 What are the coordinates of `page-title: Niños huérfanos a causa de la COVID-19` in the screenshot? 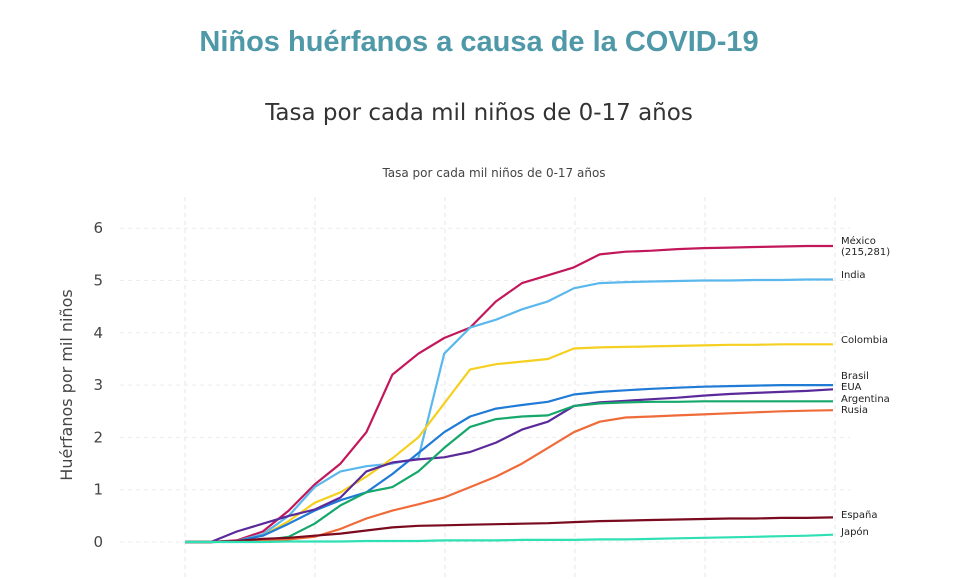 It's located at (479, 42).